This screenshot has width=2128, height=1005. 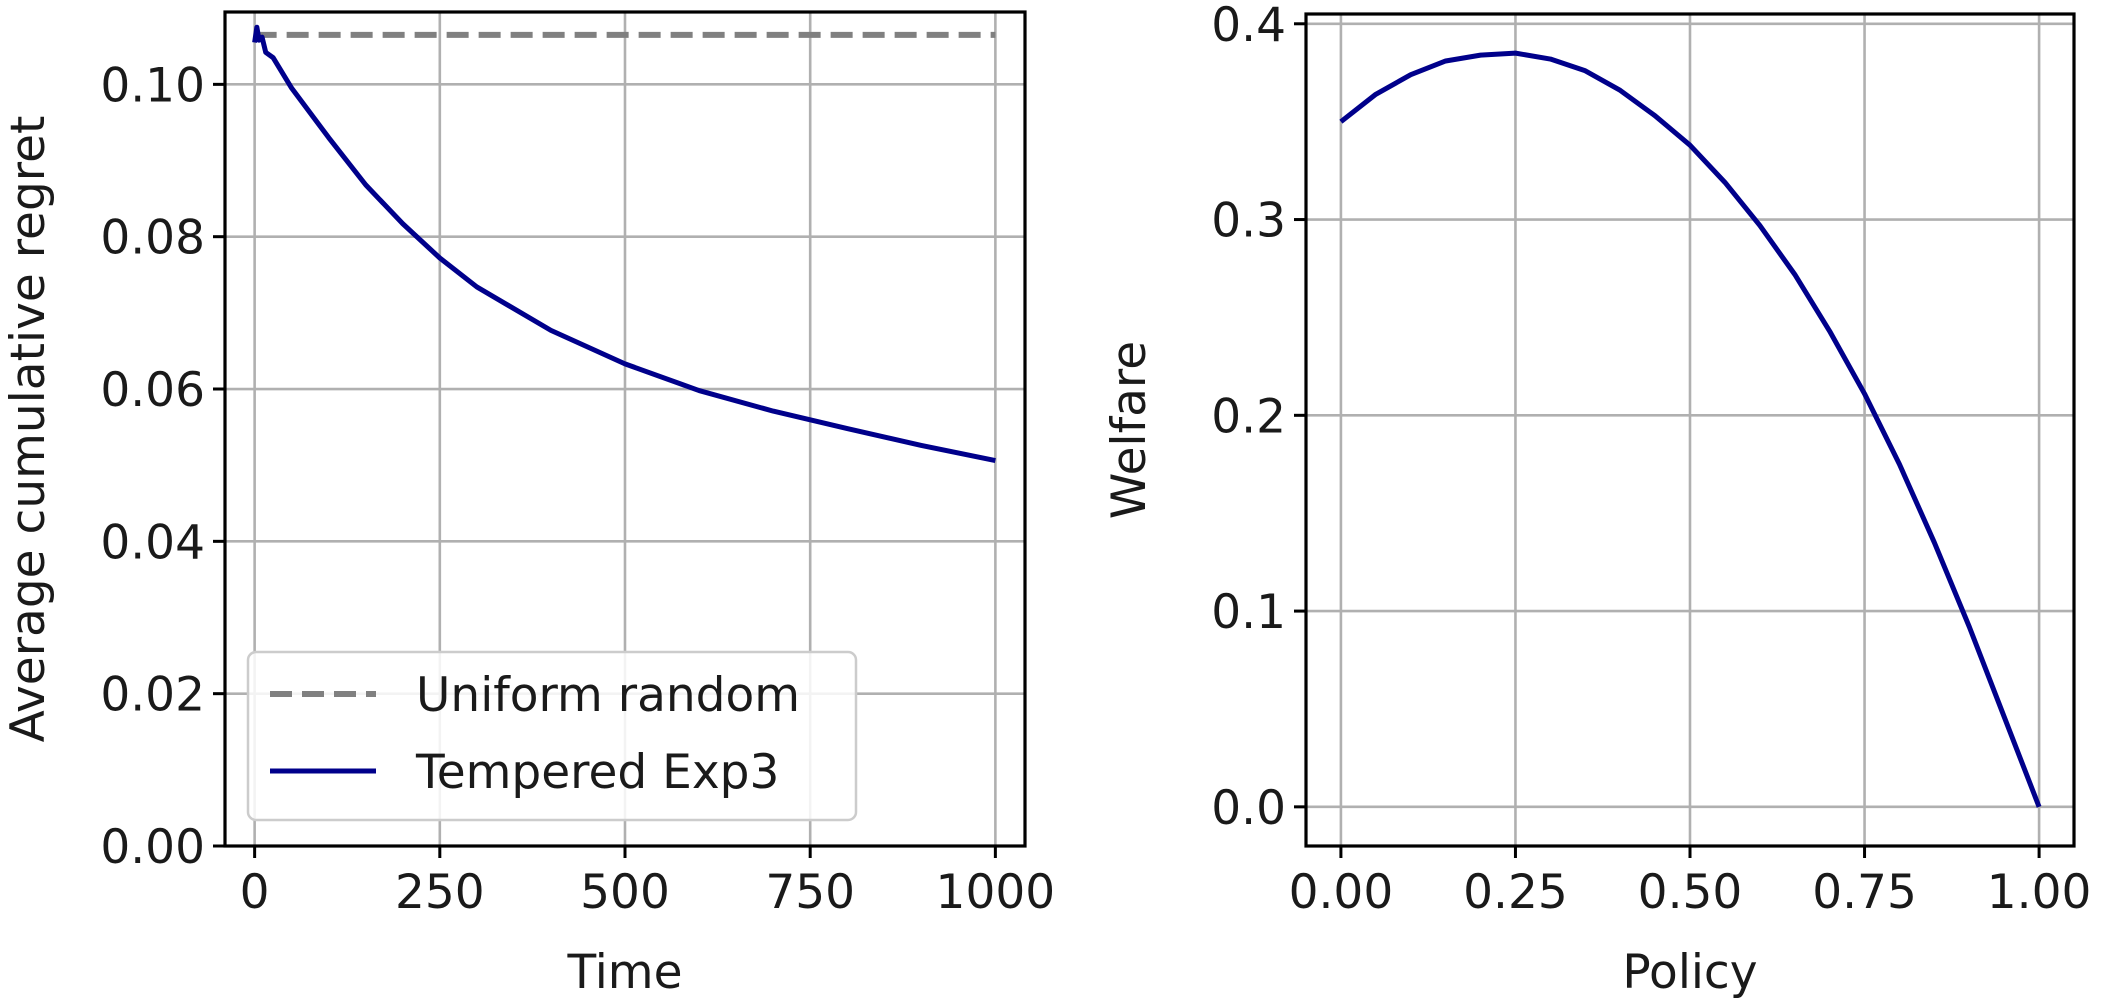 What do you see at coordinates (152, 85) in the screenshot?
I see `y-tick-label: 0.10` at bounding box center [152, 85].